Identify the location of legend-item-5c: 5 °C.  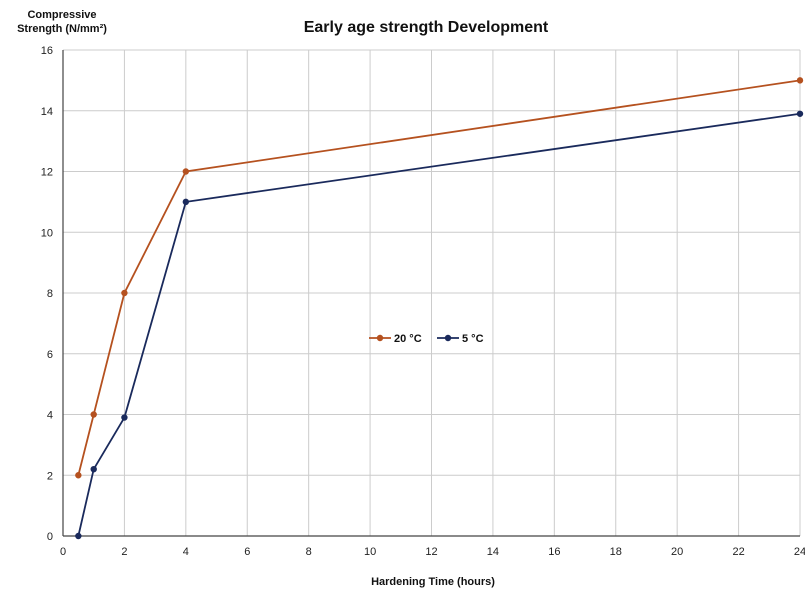
(460, 339).